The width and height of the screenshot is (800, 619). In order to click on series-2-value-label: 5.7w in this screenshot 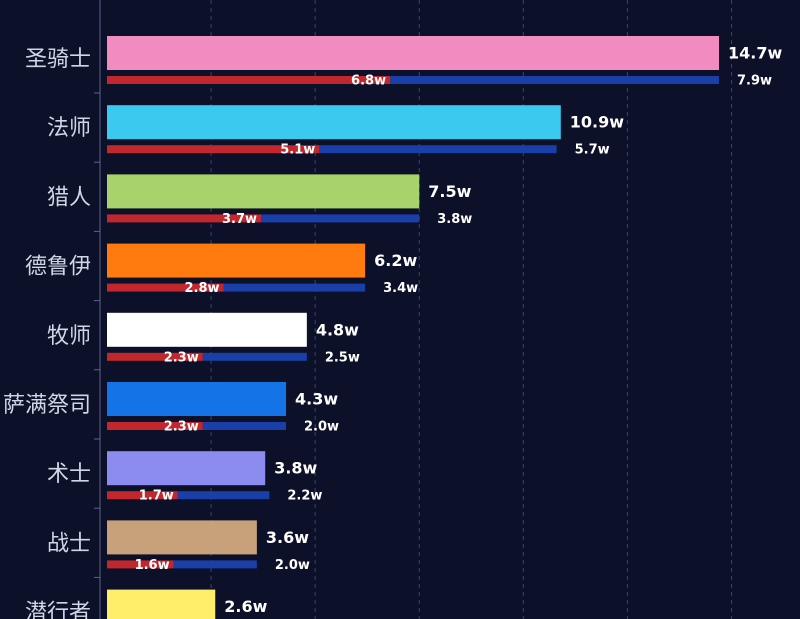, I will do `click(592, 150)`.